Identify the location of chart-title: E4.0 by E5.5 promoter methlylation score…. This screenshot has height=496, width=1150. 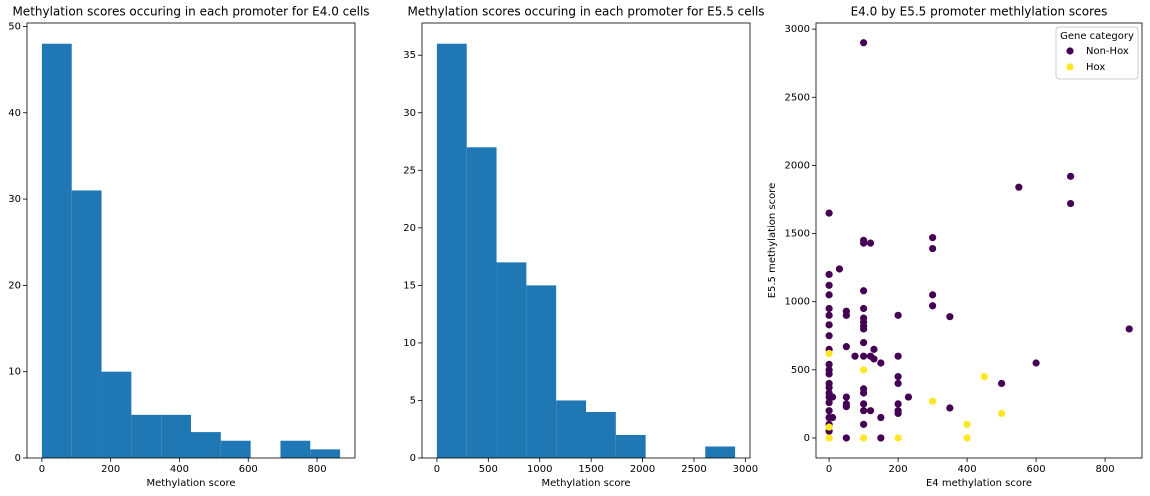
(979, 12).